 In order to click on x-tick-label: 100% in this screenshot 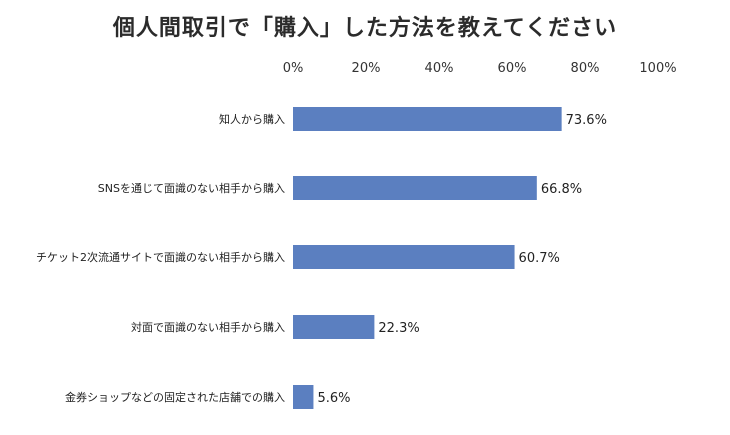, I will do `click(657, 68)`.